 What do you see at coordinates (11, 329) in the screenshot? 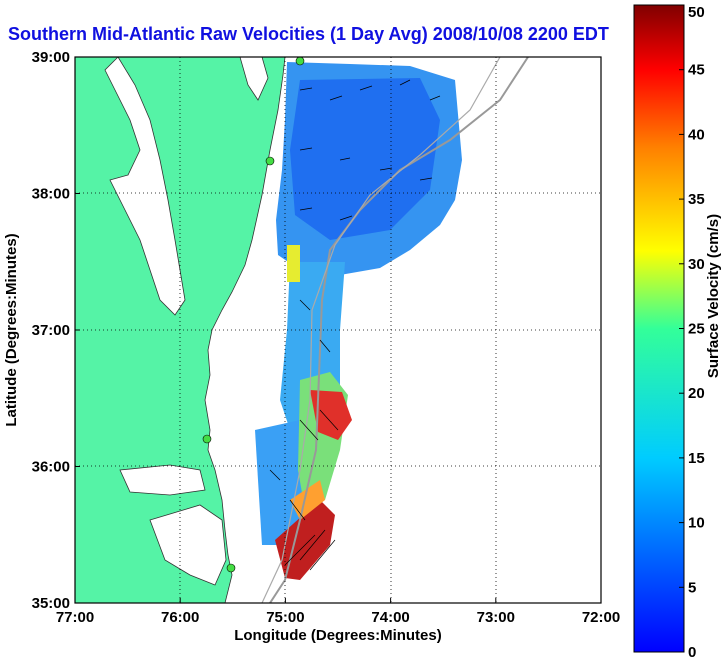
I see `y-axis-label: Latitude (Degrees:Minutes)` at bounding box center [11, 329].